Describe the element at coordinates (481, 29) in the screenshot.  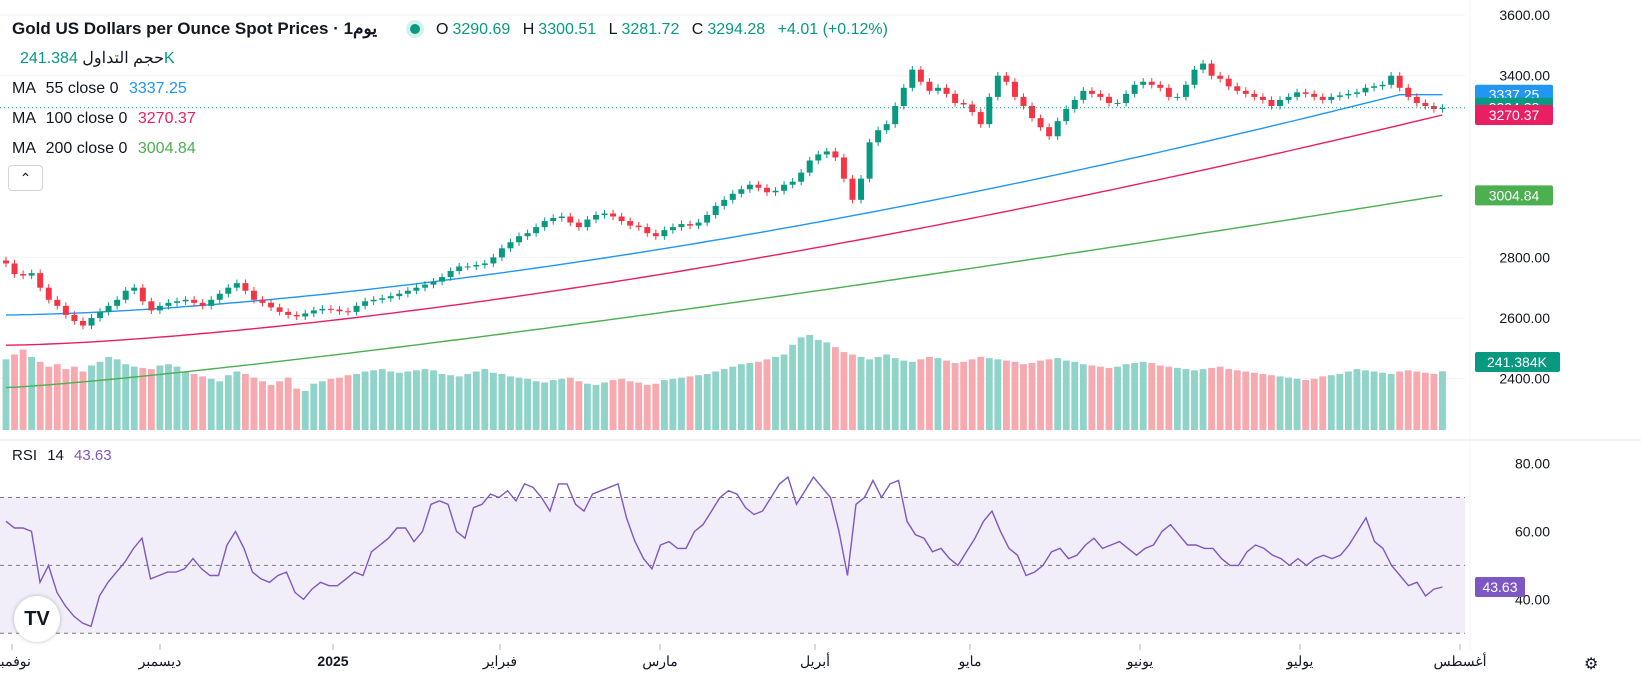
I see `open-value: 3290.69` at that location.